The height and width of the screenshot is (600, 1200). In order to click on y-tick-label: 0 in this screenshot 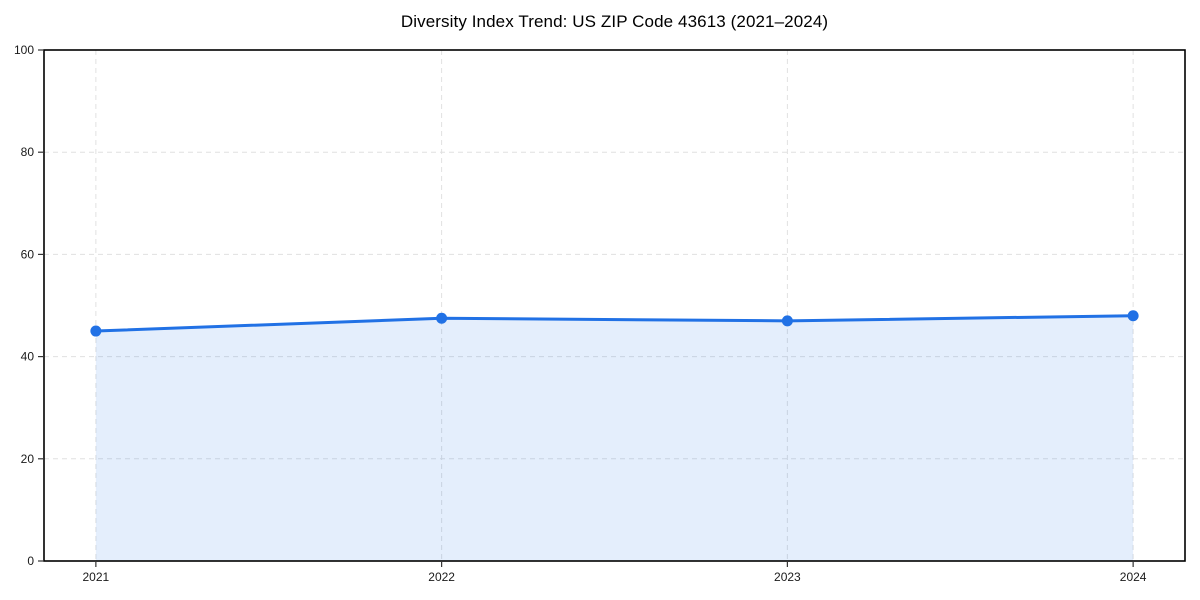, I will do `click(30, 561)`.